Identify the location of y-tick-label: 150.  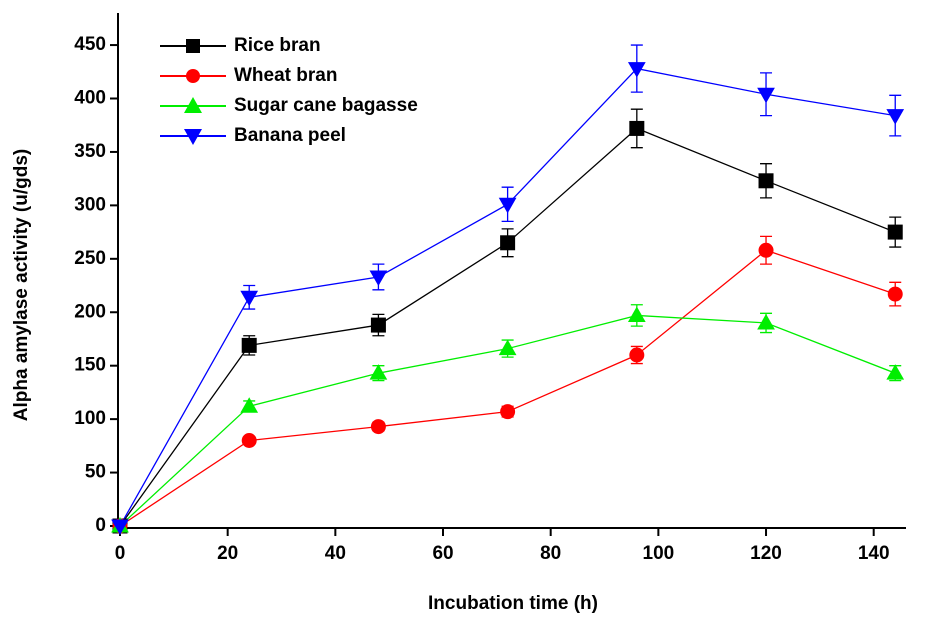
(90, 365).